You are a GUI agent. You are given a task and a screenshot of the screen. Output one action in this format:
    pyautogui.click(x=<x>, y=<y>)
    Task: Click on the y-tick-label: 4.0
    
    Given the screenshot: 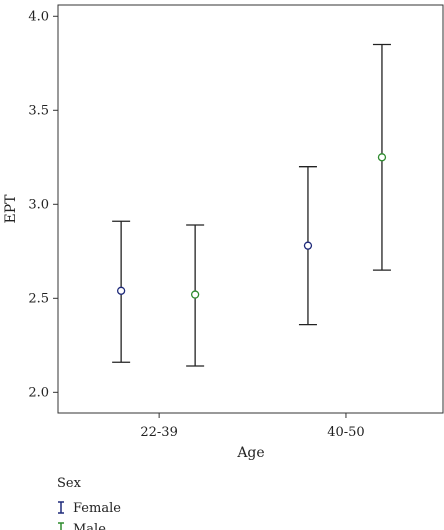 What is the action you would take?
    pyautogui.click(x=38, y=16)
    